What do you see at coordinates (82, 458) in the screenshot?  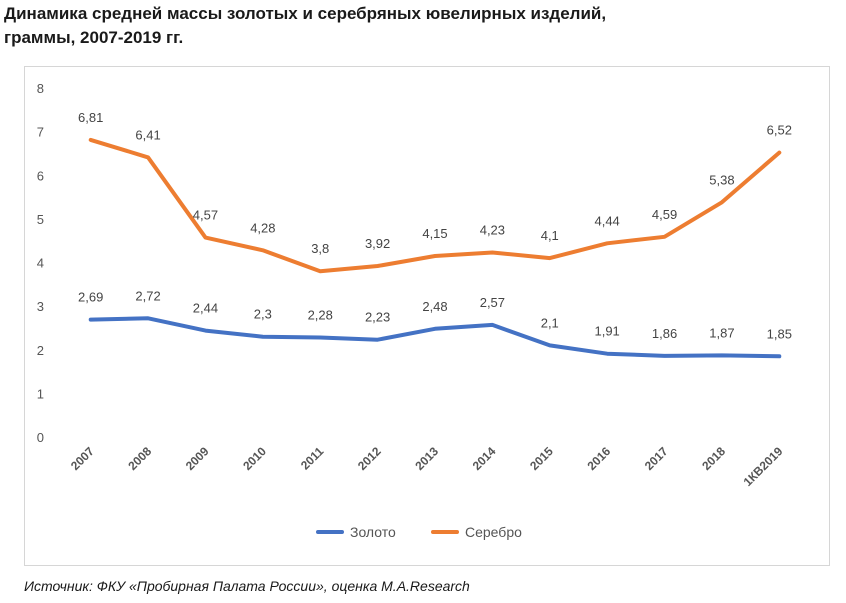 I see `x-tick-label: 2007` at bounding box center [82, 458].